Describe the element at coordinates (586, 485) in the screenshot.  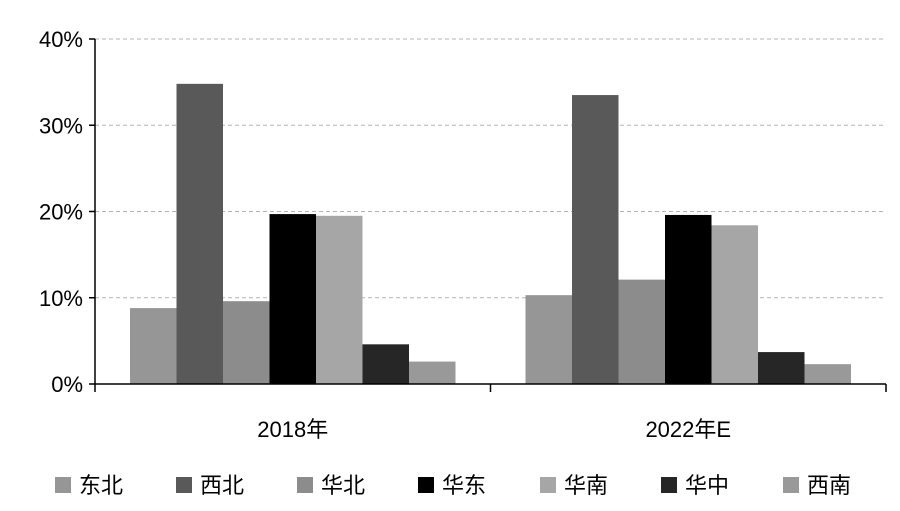
I see `legend-label-5: 华南` at that location.